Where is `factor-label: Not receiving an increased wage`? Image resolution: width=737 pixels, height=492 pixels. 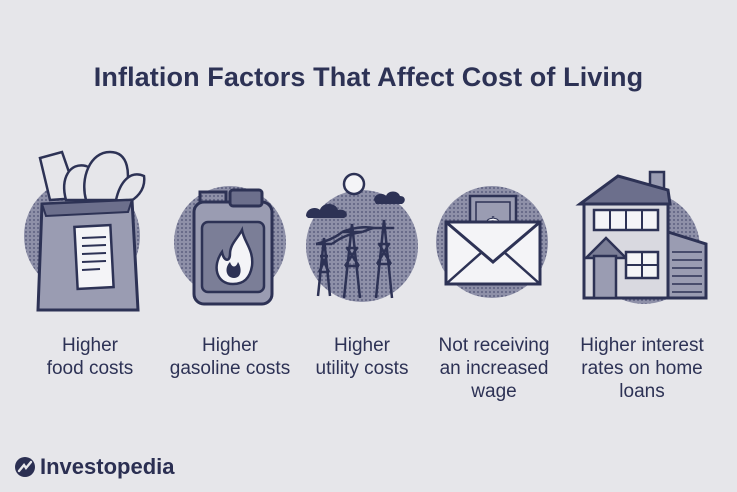
factor-label: Not receiving an increased wage is located at coordinates (494, 368).